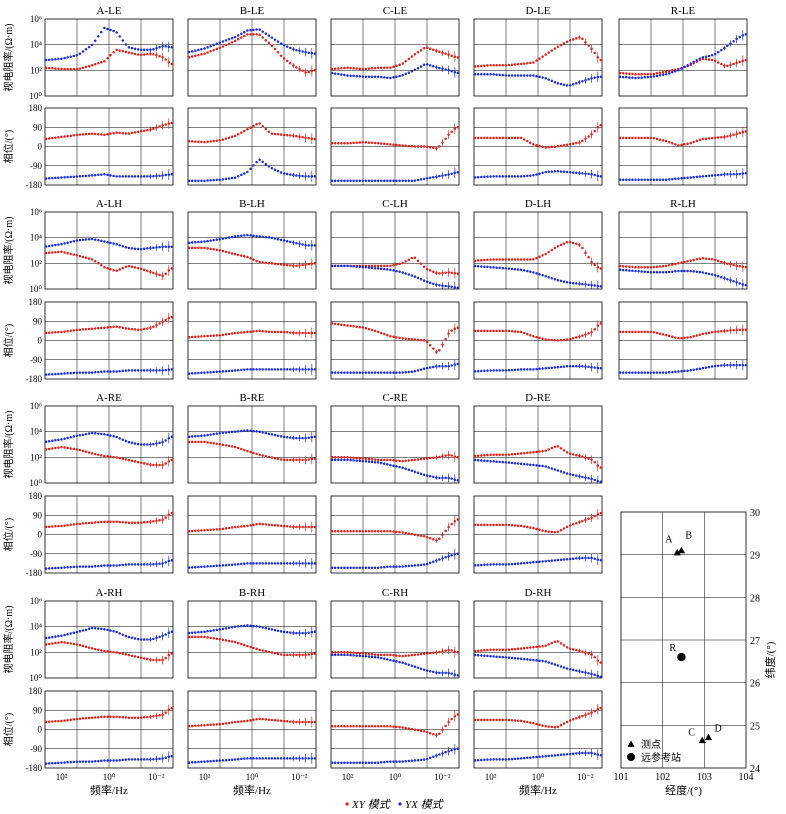 Image resolution: width=786 pixels, height=814 pixels. What do you see at coordinates (109, 790) in the screenshot?
I see `freq-axis-label: 频率/Hz` at bounding box center [109, 790].